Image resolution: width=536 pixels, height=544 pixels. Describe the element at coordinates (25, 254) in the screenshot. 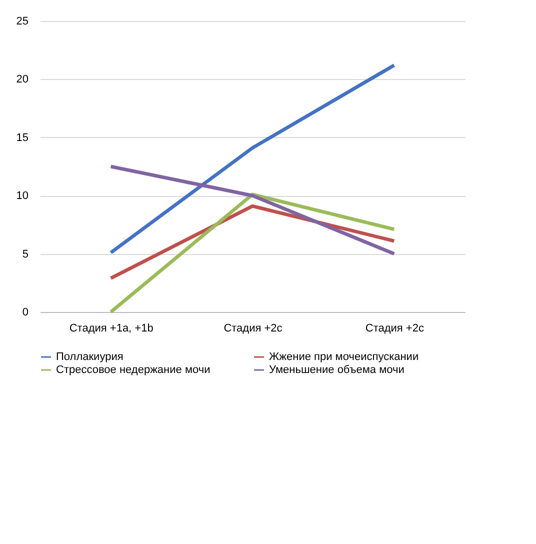

I see `y-tick-label: 5` at that location.